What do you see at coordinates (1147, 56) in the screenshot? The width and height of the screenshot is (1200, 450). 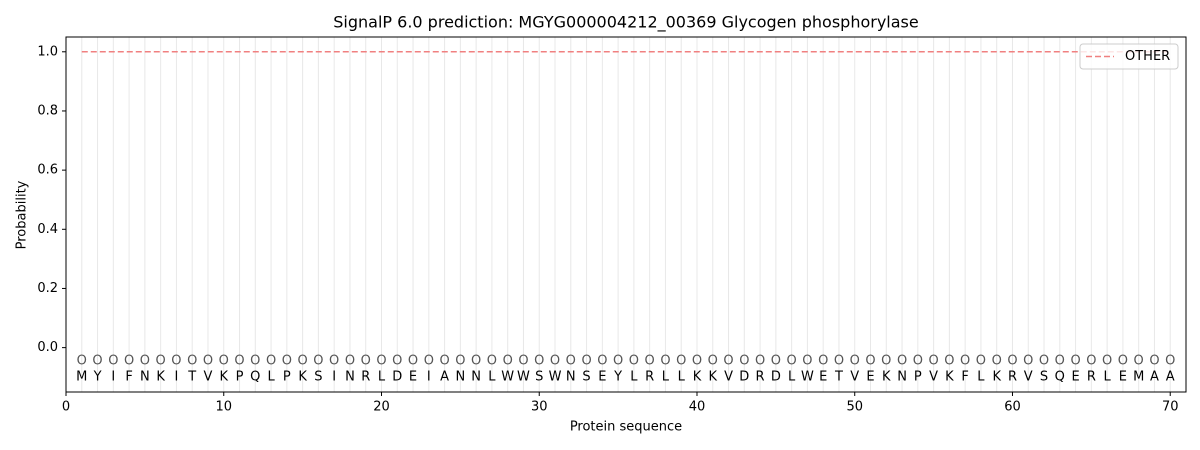 I see `legend-label: OTHER` at bounding box center [1147, 56].